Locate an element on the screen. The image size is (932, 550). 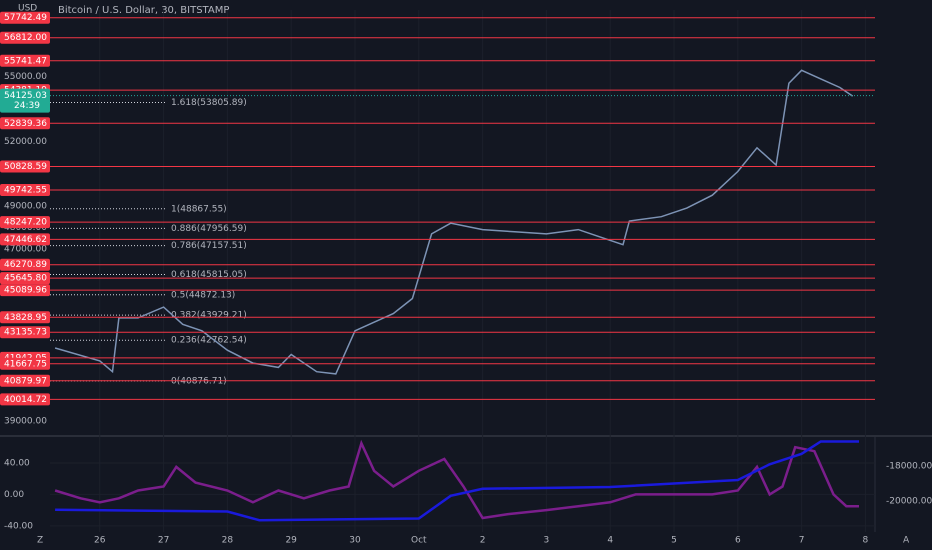
fib-label: 0(40876.71) is located at coordinates (199, 381).